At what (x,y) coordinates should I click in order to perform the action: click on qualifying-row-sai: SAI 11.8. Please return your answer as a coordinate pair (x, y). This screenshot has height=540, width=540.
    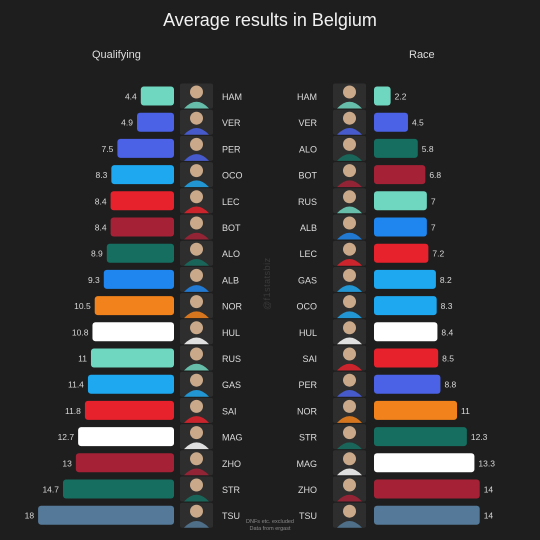
    Looking at the image, I should click on (151, 410).